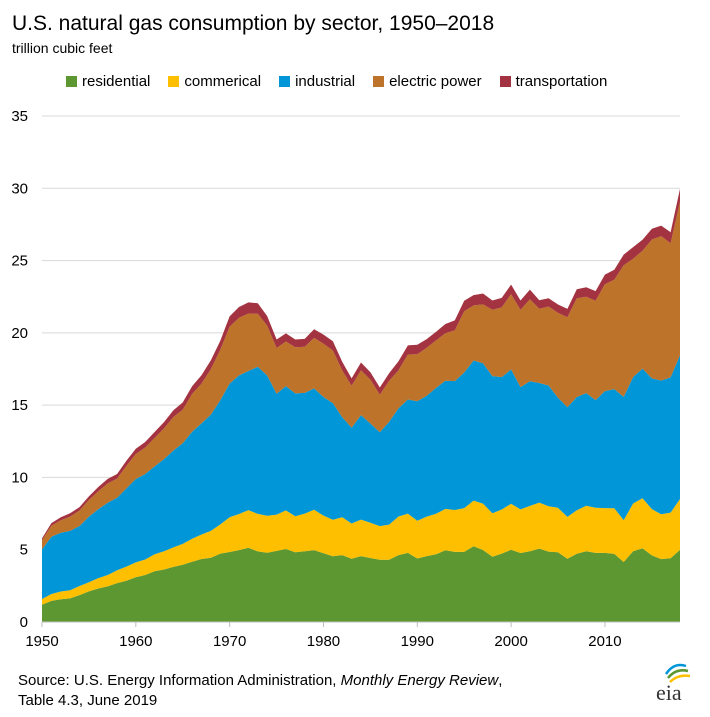 This screenshot has height=717, width=710. What do you see at coordinates (19, 477) in the screenshot?
I see `y-tick-label: 10` at bounding box center [19, 477].